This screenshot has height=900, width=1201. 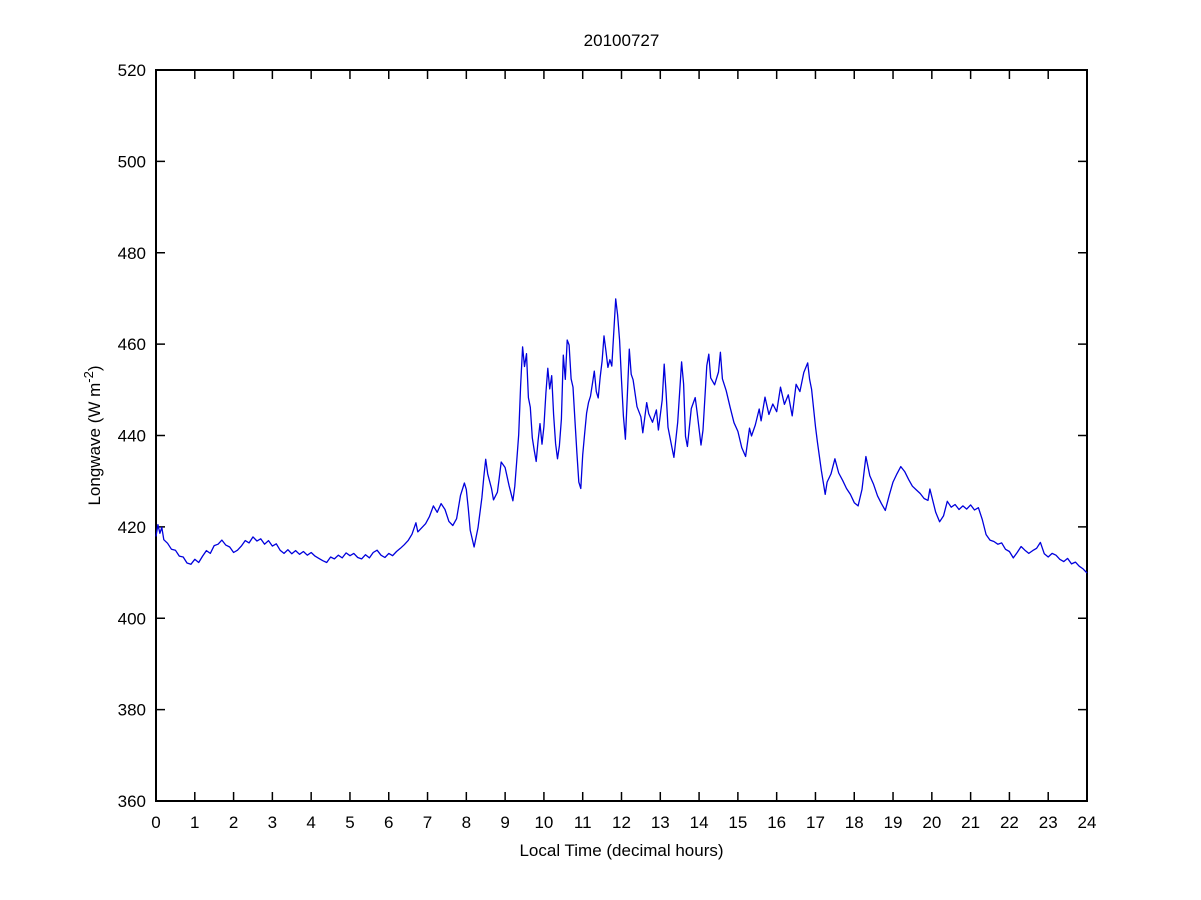 What do you see at coordinates (1087, 822) in the screenshot?
I see `x-tick-label: 24` at bounding box center [1087, 822].